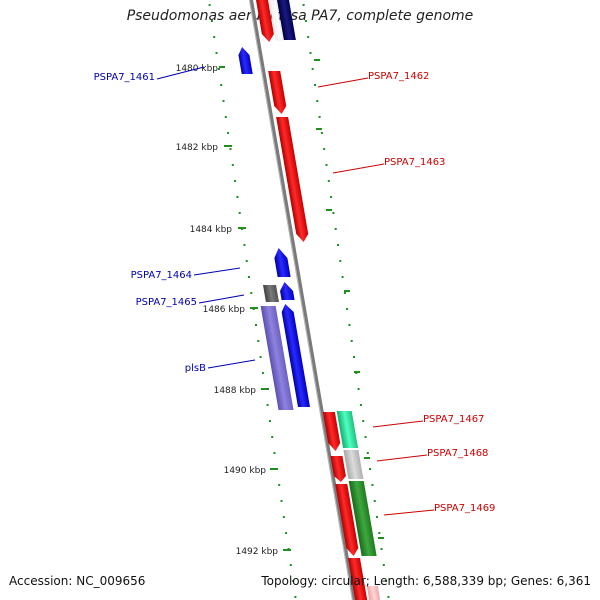 Image resolution: width=600 pixels, height=600 pixels. Describe the element at coordinates (235, 391) in the screenshot. I see `tick-label-1488: 1488 kbp` at that location.